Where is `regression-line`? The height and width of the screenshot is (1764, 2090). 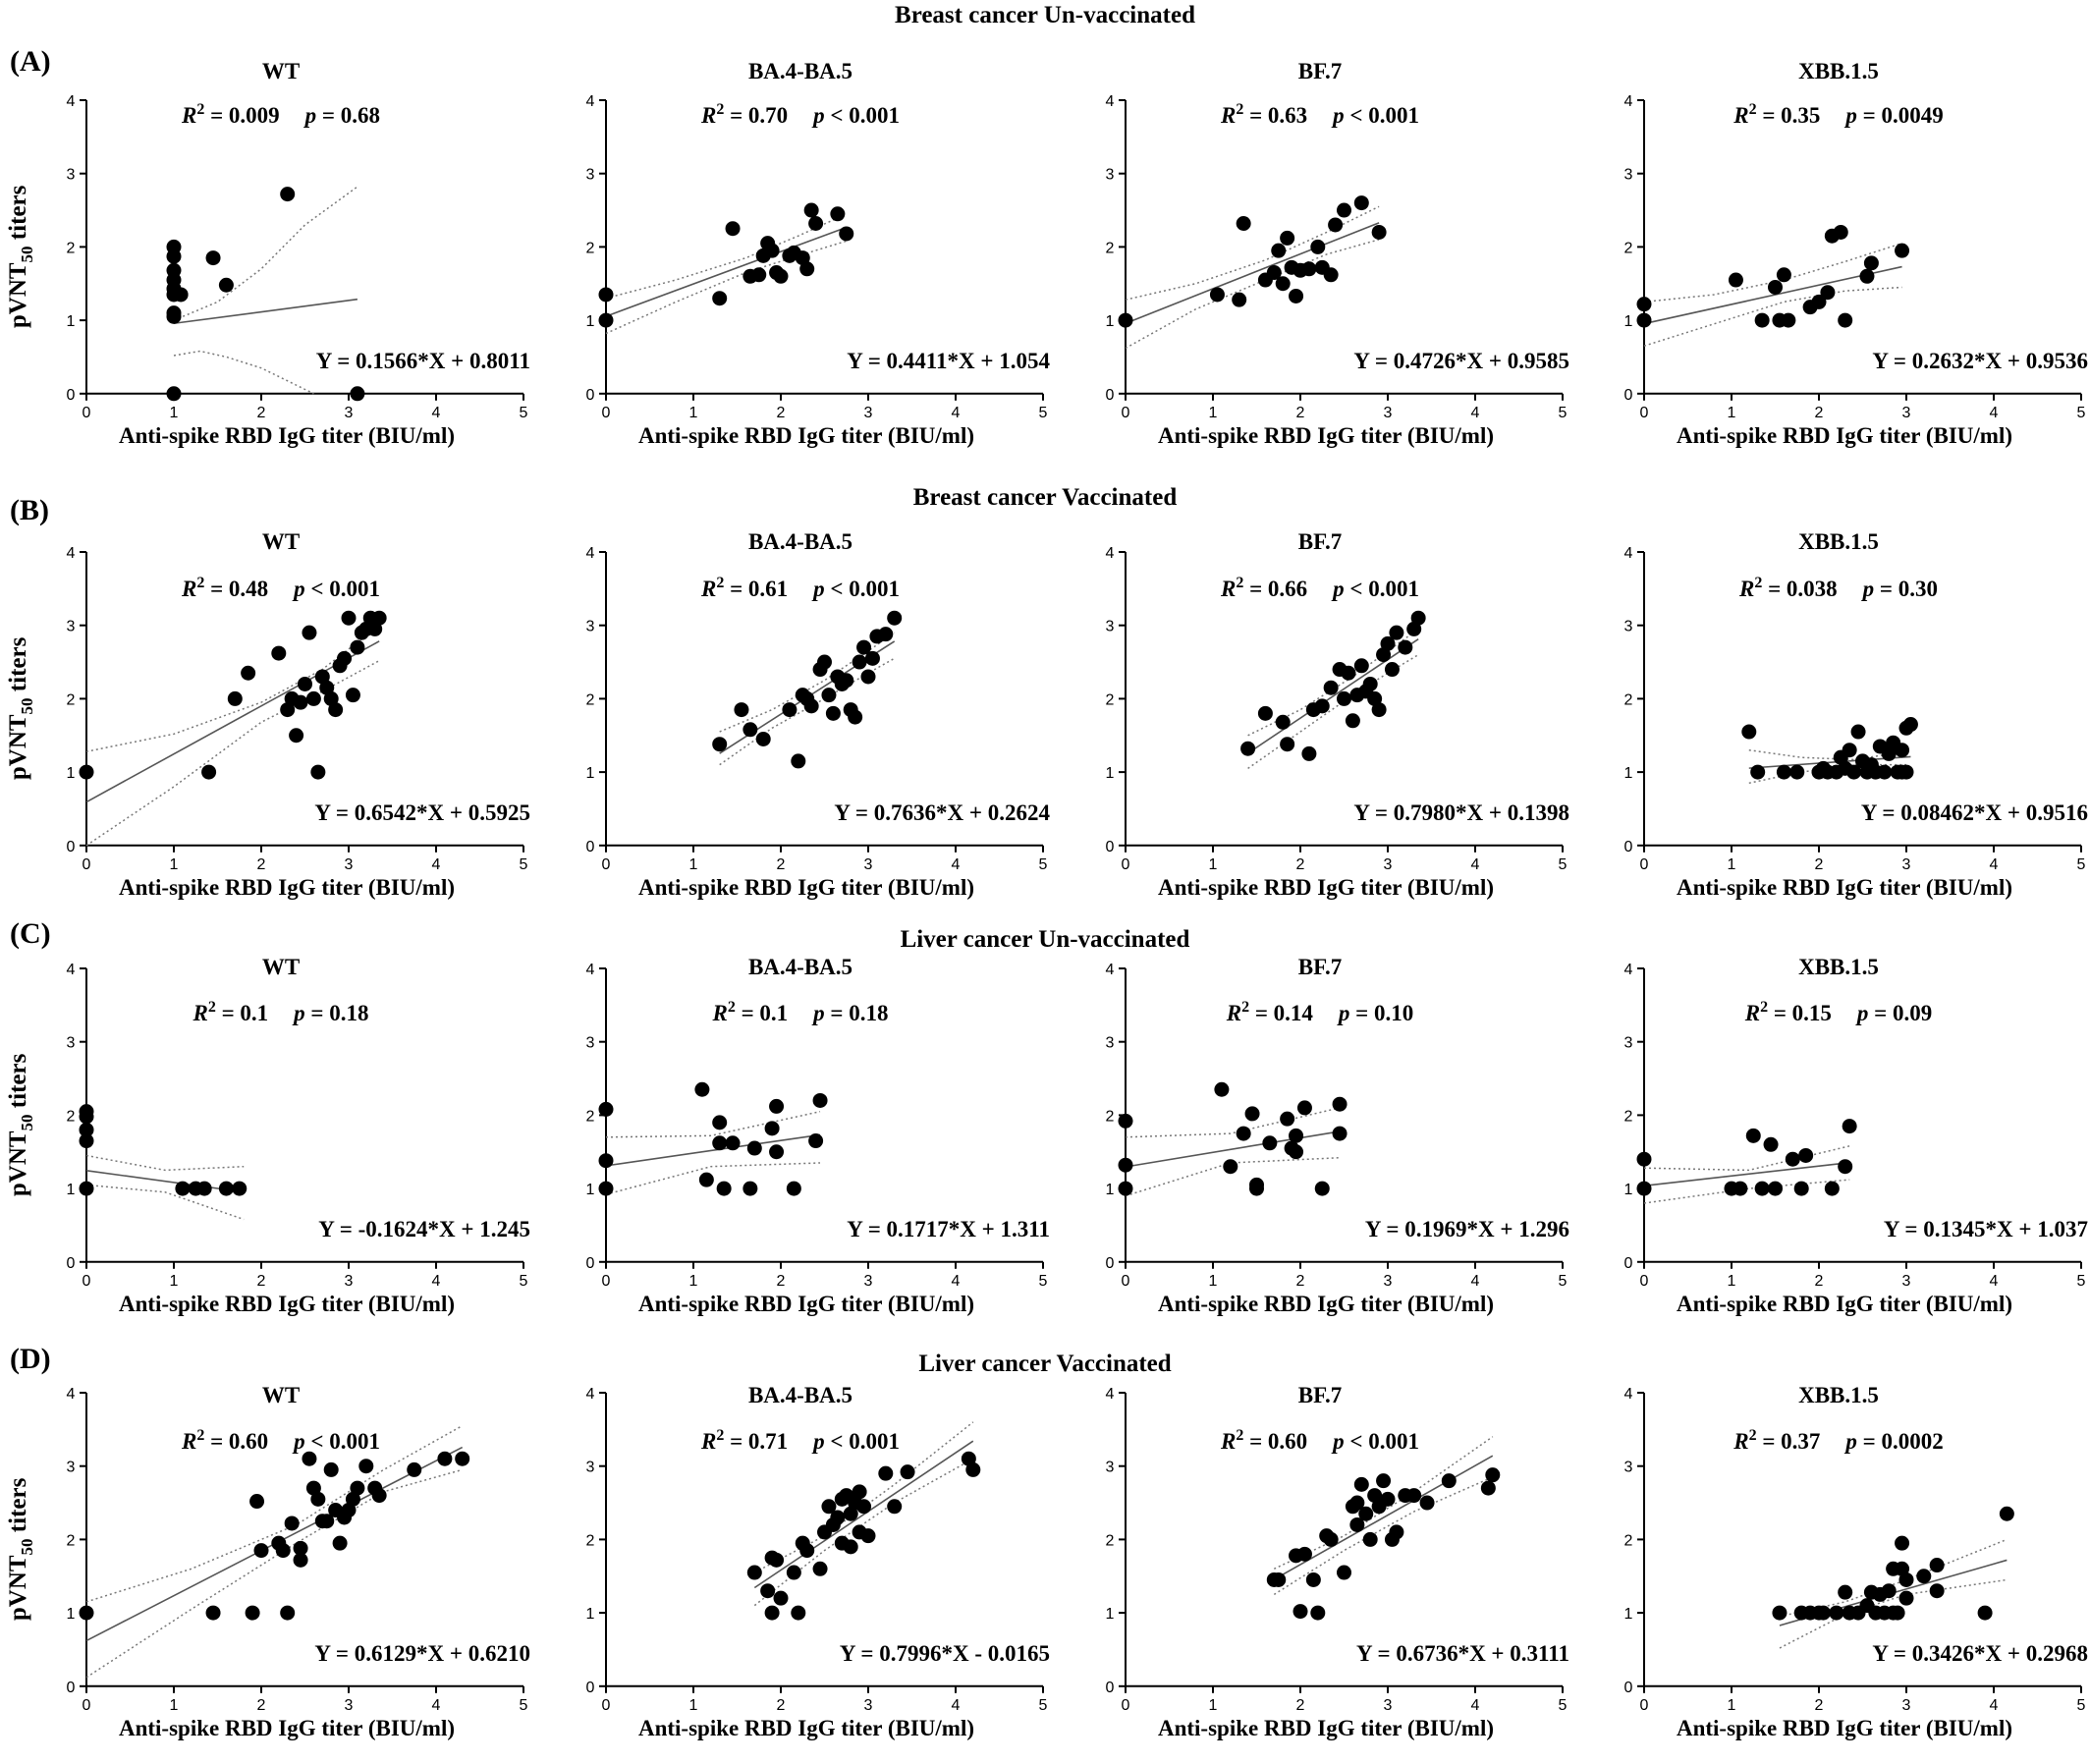
regression-line is located at coordinates (1746, 1174).